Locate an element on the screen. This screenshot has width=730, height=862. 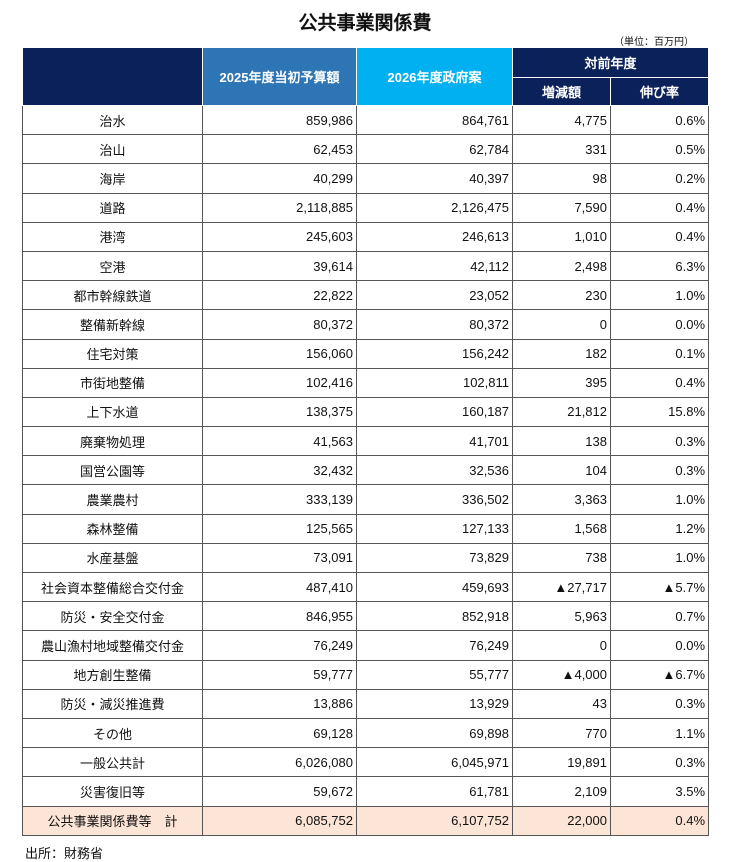
row-label: 整備新幹線 is located at coordinates (112, 324).